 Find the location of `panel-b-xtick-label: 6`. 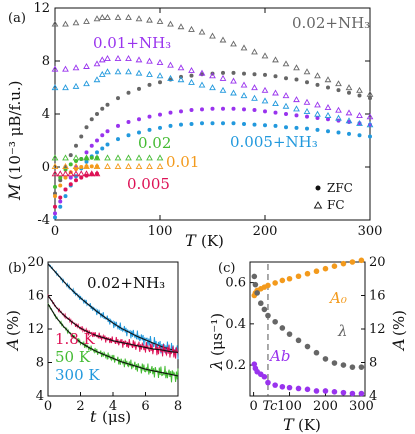

panel-b-xtick-label: 6 is located at coordinates (145, 406).